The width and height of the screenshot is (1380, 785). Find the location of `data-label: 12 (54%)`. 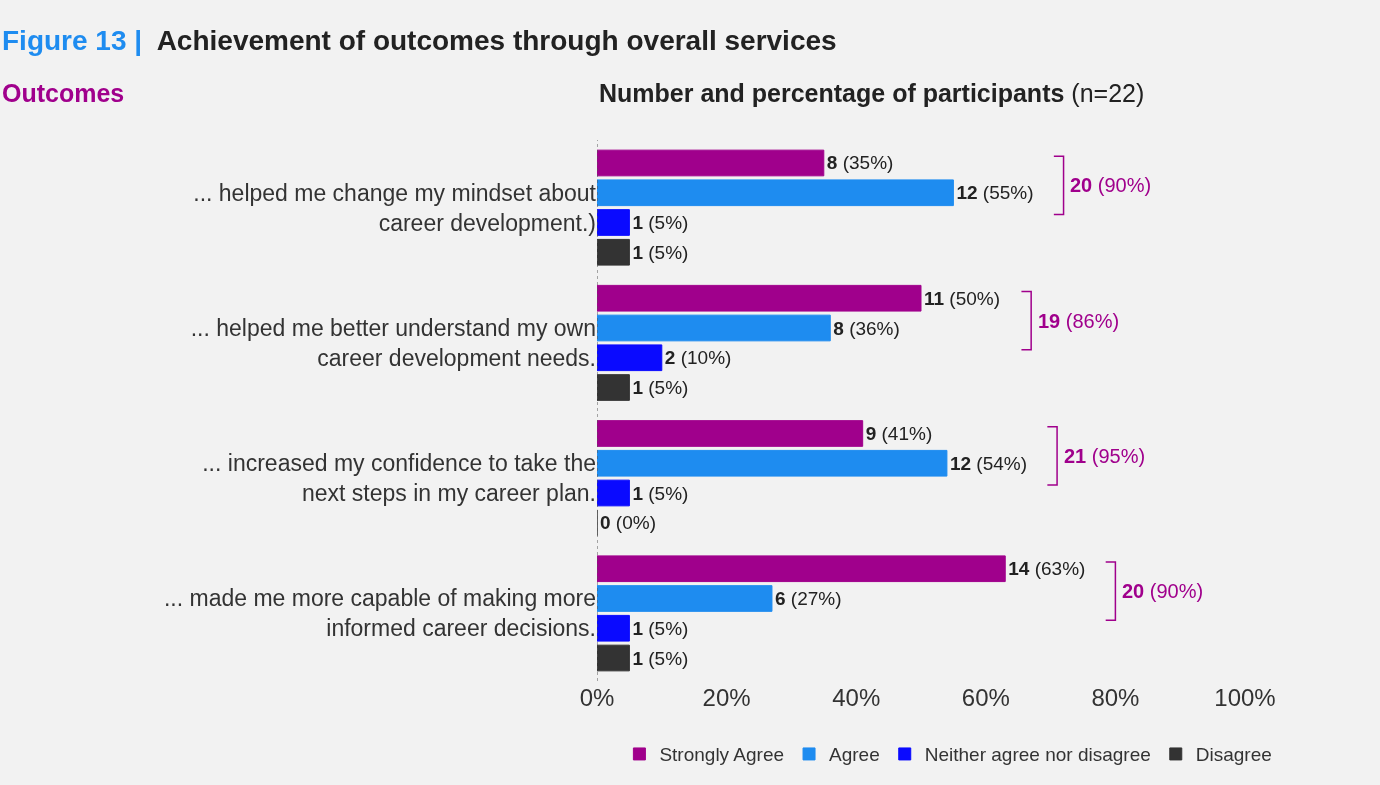

data-label: 12 (54%) is located at coordinates (988, 463).